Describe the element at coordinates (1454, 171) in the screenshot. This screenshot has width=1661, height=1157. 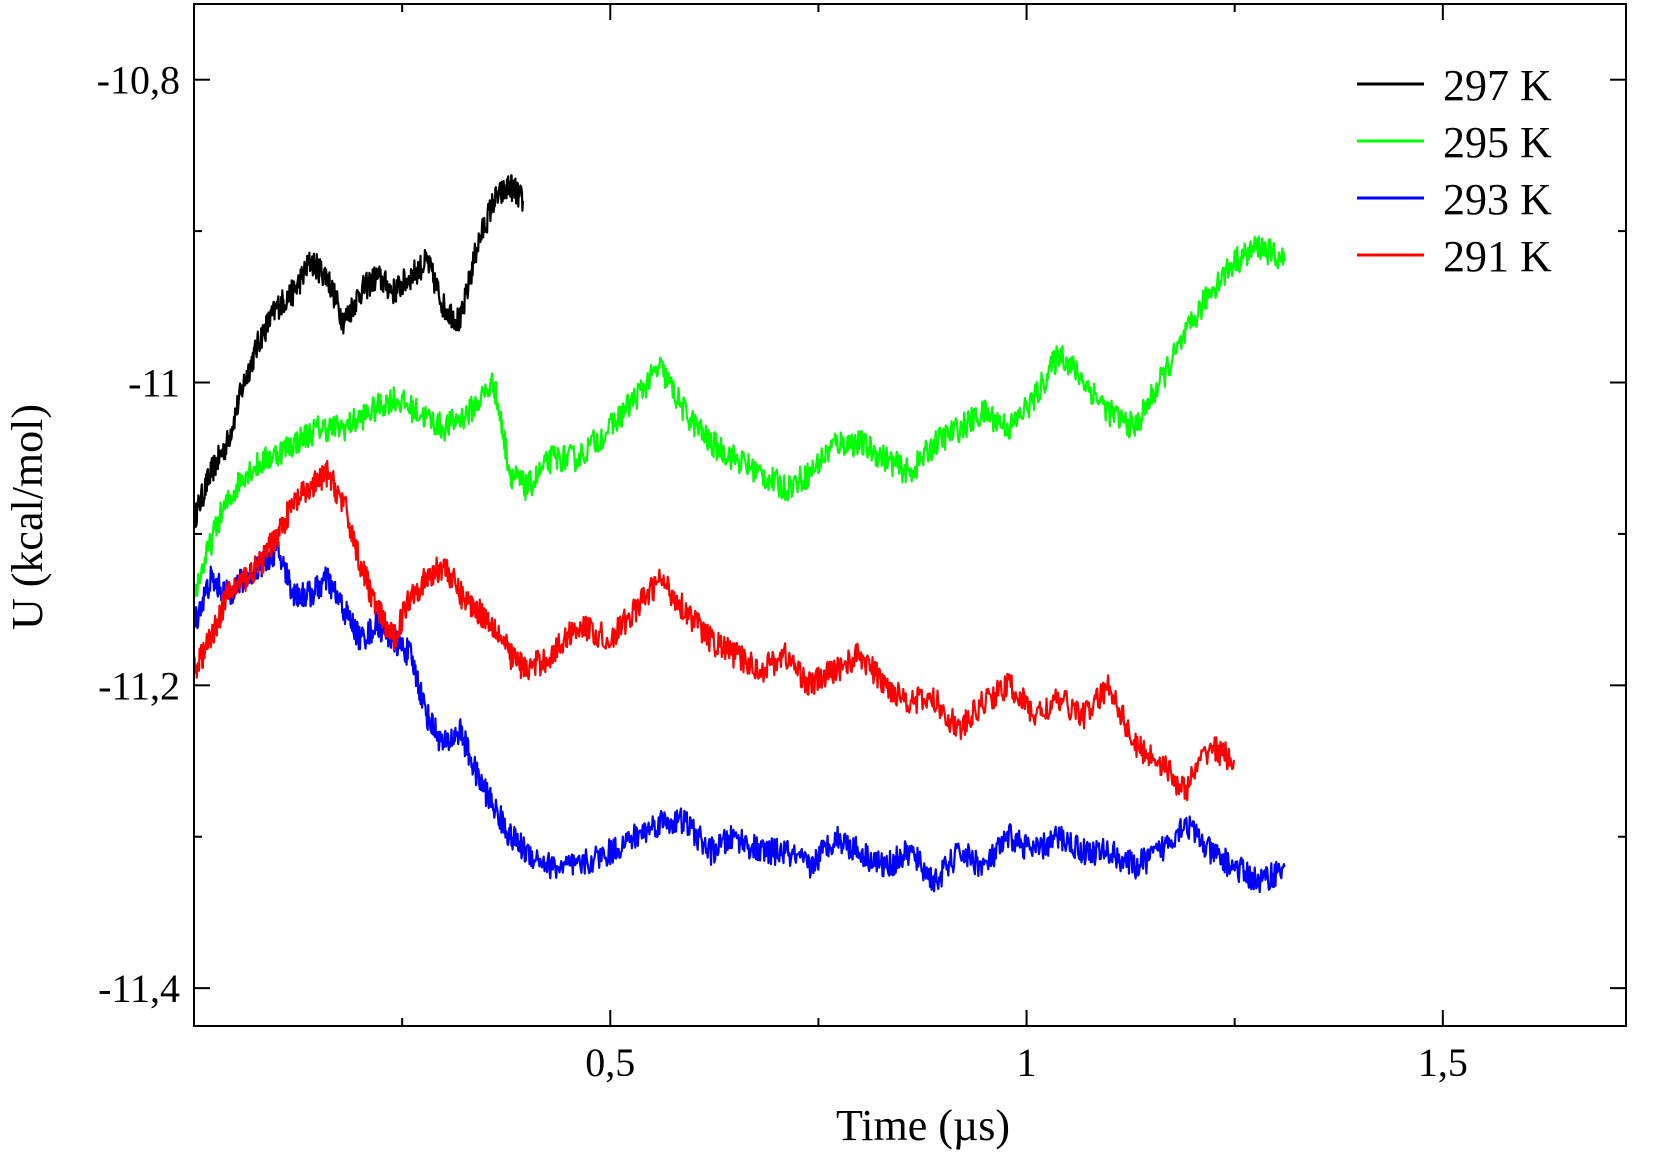
I see `legend: 297 K 295 K 293 K 291 K` at that location.